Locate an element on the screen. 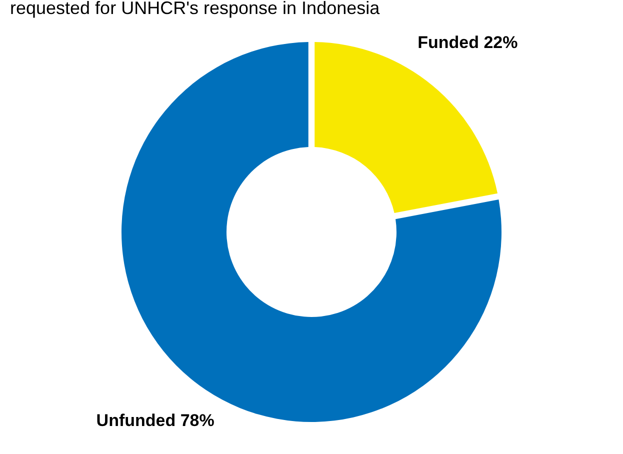  slice-label: Unfunded 78% is located at coordinates (155, 420).